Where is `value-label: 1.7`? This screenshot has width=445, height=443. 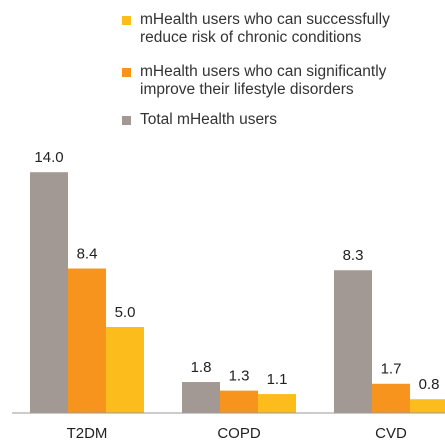 value-label: 1.7 is located at coordinates (391, 369).